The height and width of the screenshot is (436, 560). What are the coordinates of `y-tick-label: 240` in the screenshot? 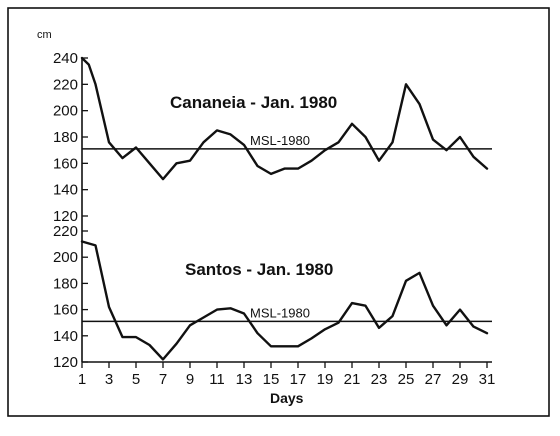 It's located at (65, 58).